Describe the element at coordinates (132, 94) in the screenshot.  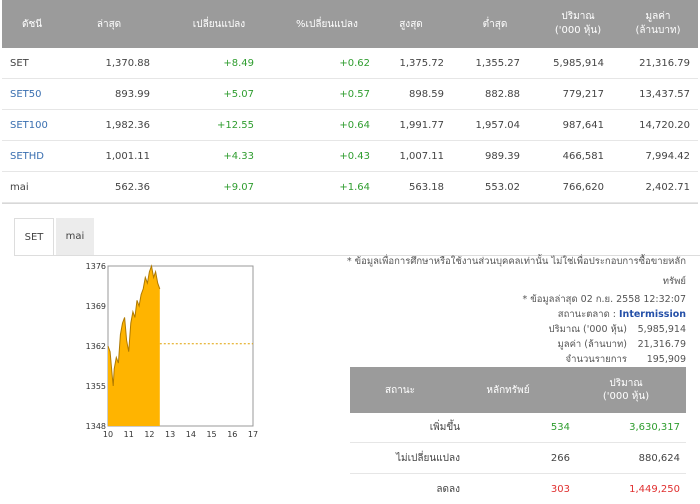
I see `index-last: 893.99` at that location.